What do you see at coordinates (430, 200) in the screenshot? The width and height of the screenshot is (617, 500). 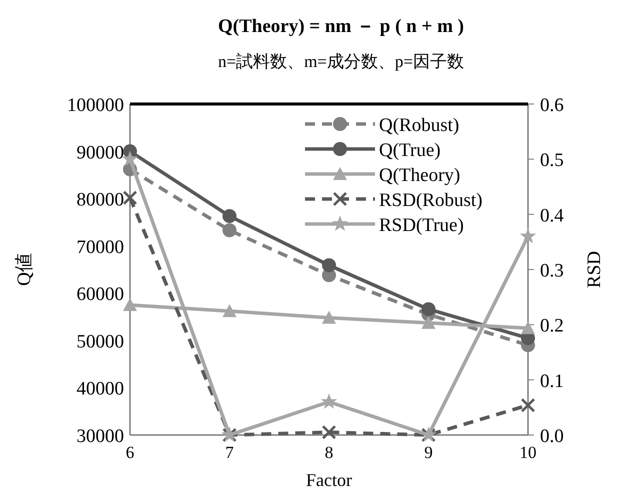 I see `legend-label: RSD(Robust)` at bounding box center [430, 200].